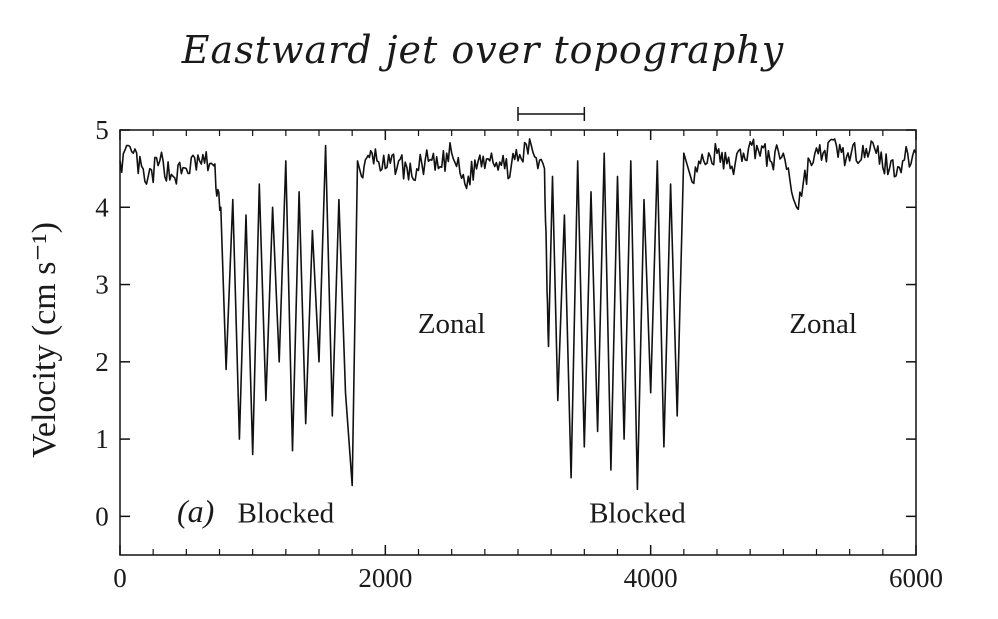 This screenshot has height=619, width=998. Describe the element at coordinates (102, 130) in the screenshot. I see `y-tick-label: 5` at that location.